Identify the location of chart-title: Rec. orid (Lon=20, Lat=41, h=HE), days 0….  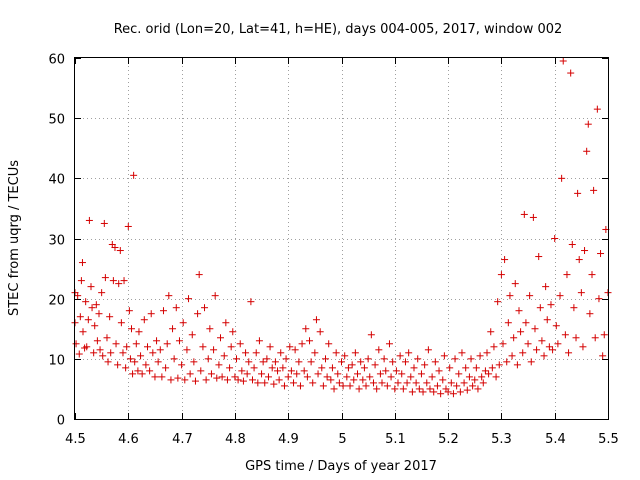
(338, 29).